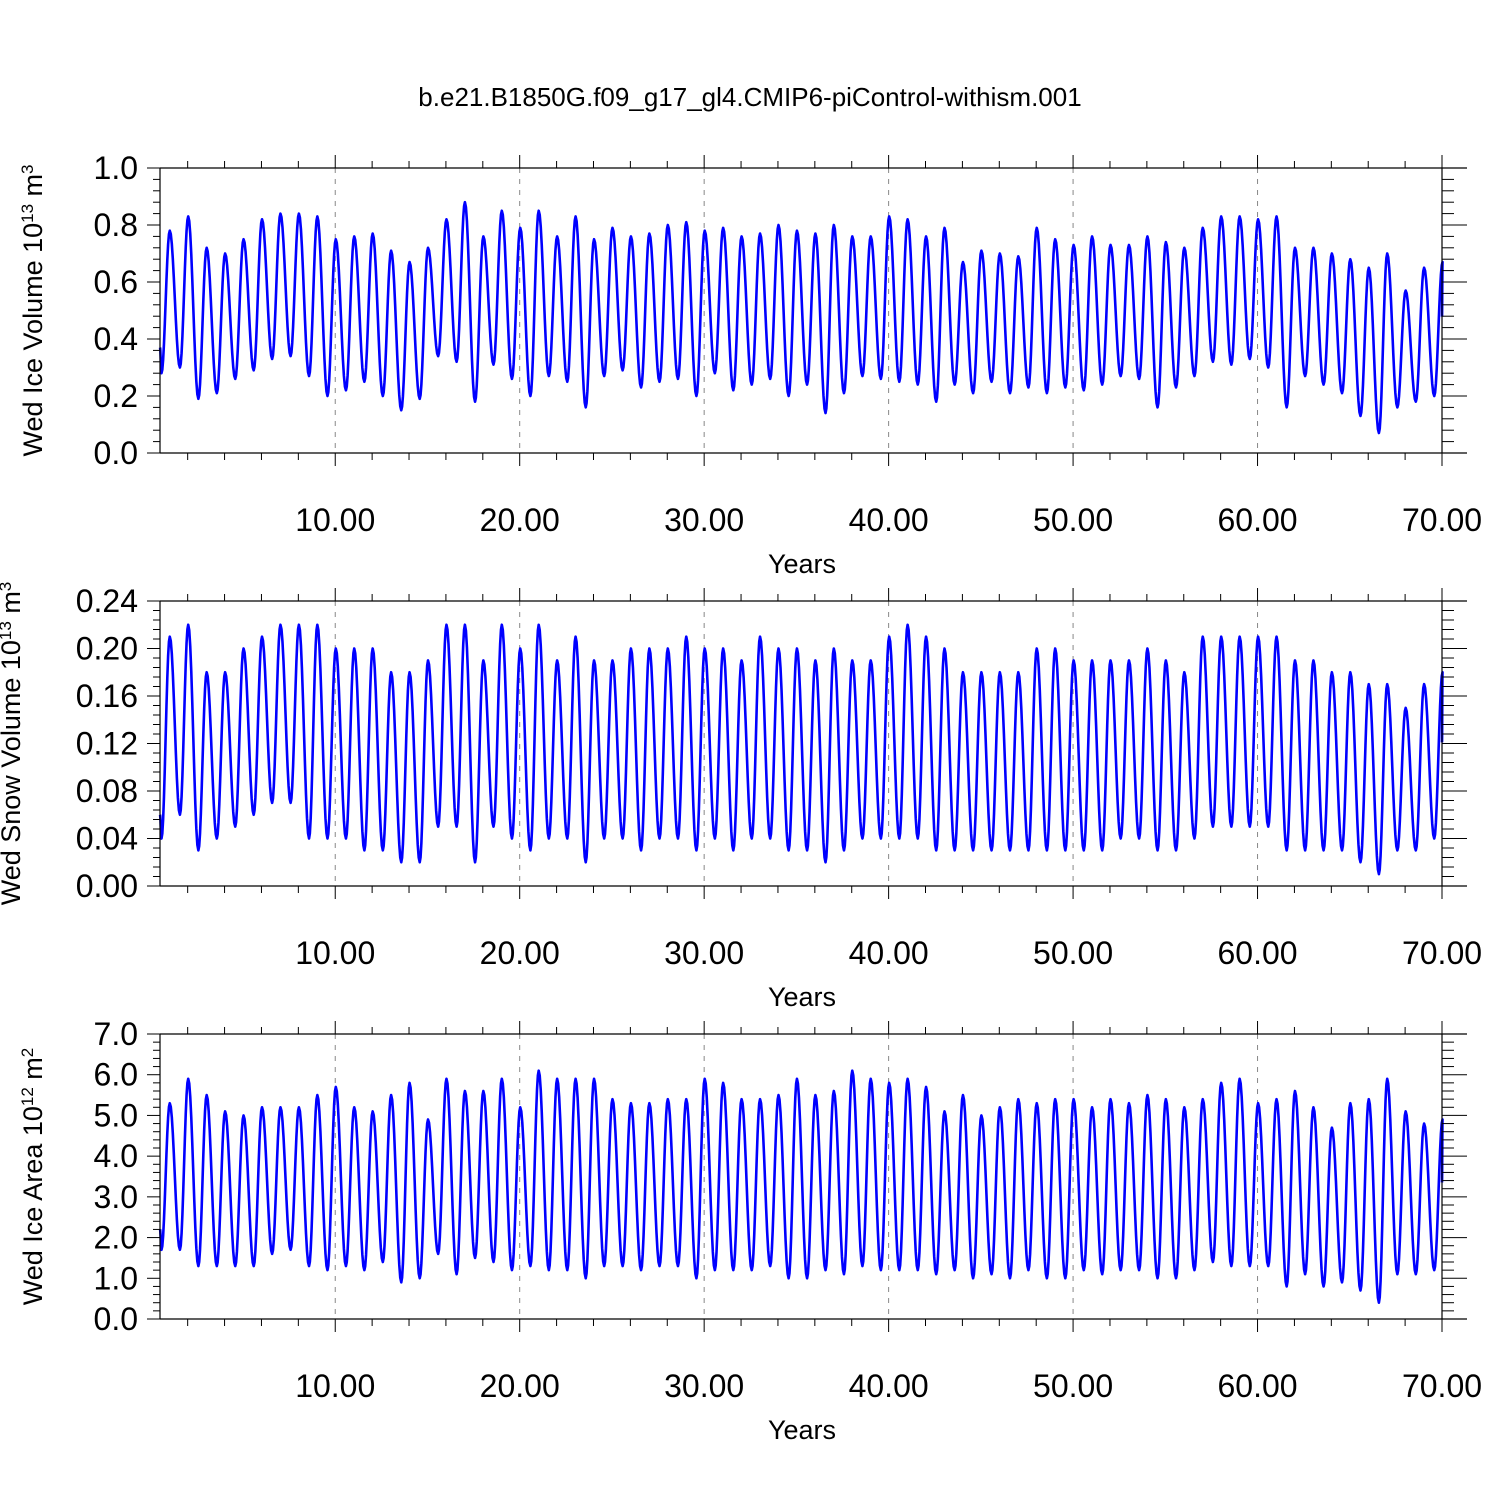 The height and width of the screenshot is (1500, 1500). Describe the element at coordinates (107, 886) in the screenshot. I see `y-tick-label: 0.00` at that location.